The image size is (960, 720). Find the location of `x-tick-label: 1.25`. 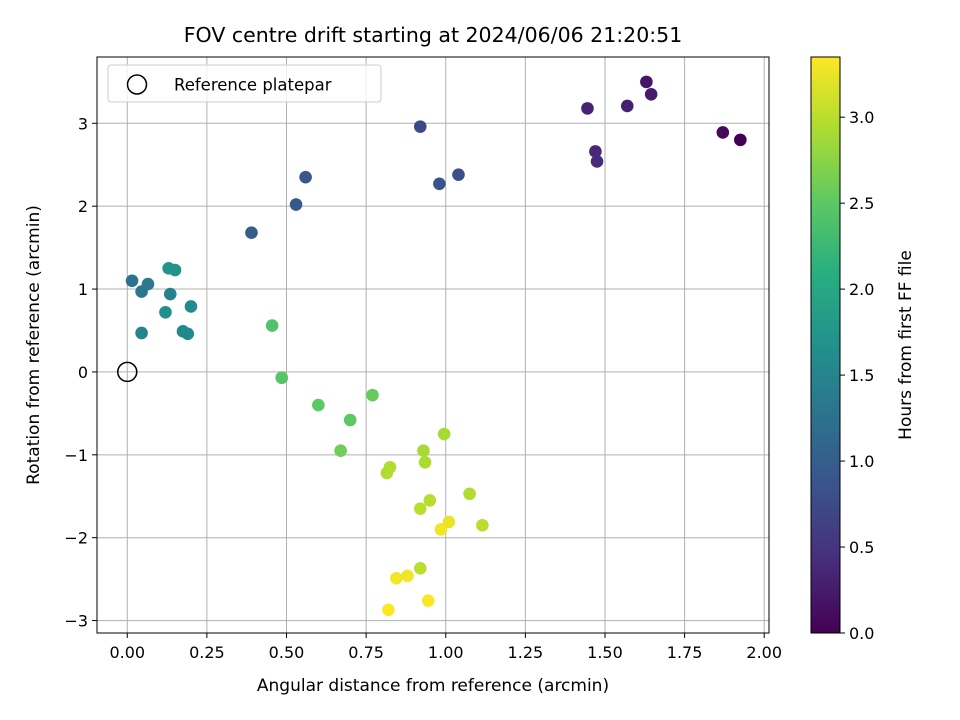

x-tick-label: 1.25 is located at coordinates (526, 652).